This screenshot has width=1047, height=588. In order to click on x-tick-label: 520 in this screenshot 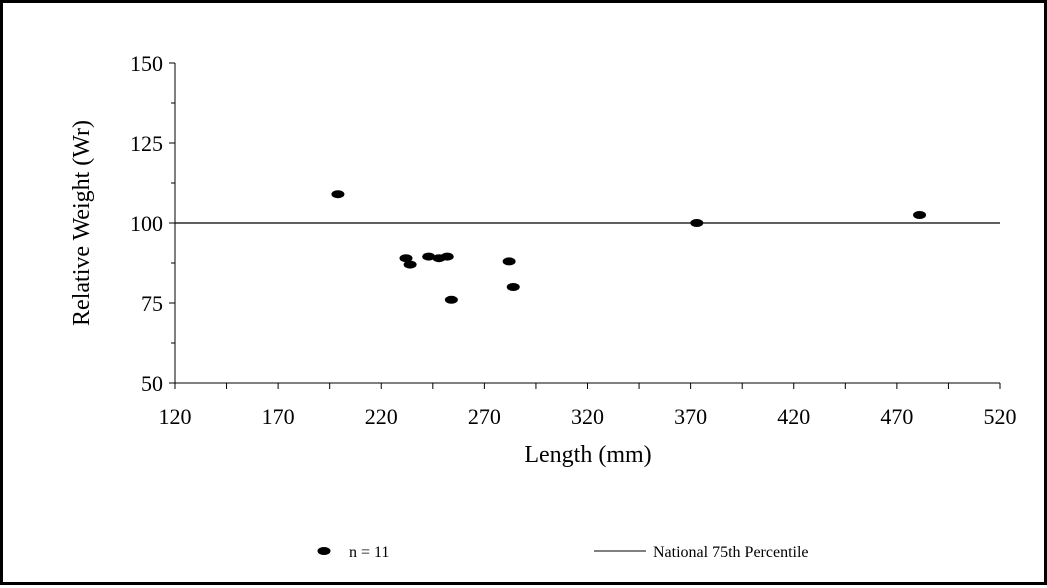, I will do `click(1000, 416)`.